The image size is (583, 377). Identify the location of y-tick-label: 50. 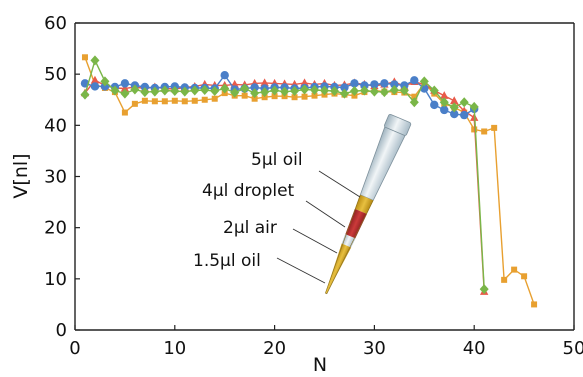
(55, 74).